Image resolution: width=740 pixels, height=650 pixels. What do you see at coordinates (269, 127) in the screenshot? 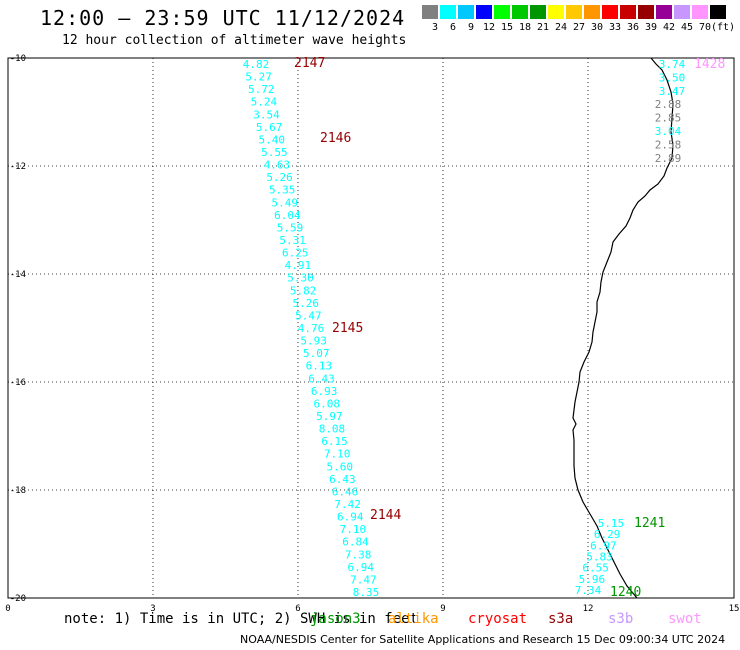
I see `swh-value-label: 5.67` at bounding box center [269, 127].